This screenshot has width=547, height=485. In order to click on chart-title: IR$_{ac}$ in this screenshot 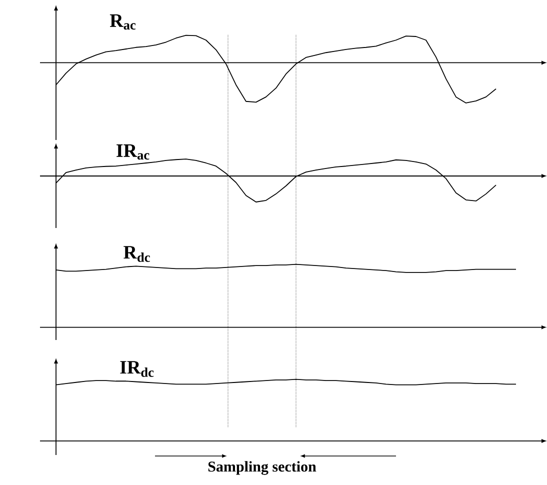, I will do `click(133, 152)`.